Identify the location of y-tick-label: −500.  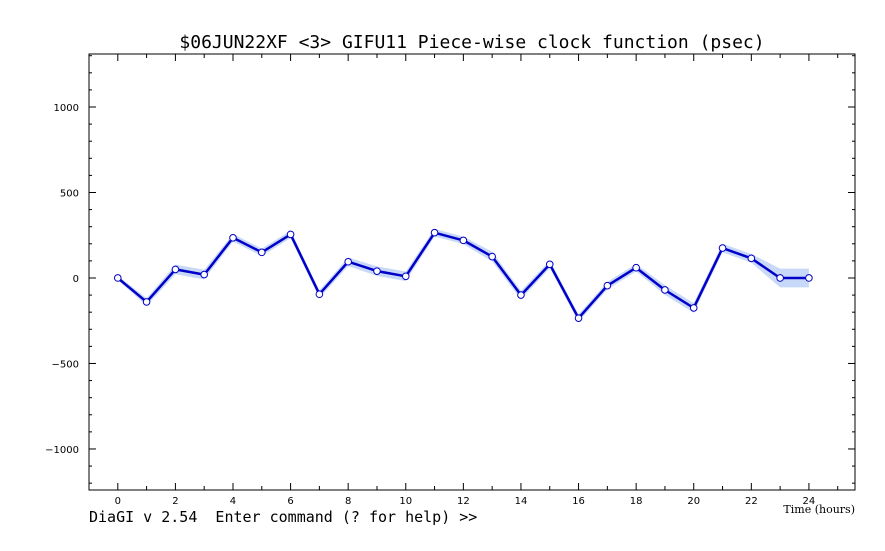
(65, 364).